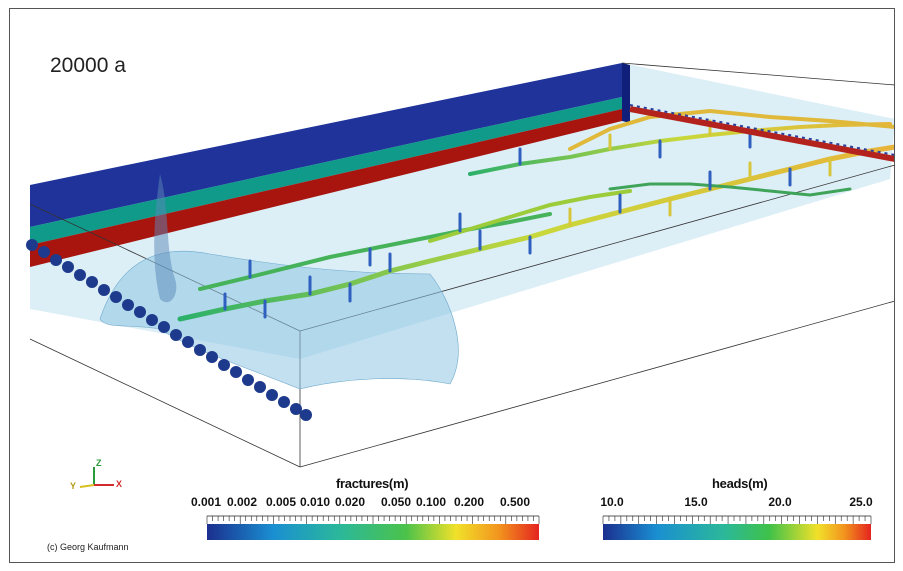  What do you see at coordinates (396, 502) in the screenshot?
I see `fractures-tick-label: 0.050` at bounding box center [396, 502].